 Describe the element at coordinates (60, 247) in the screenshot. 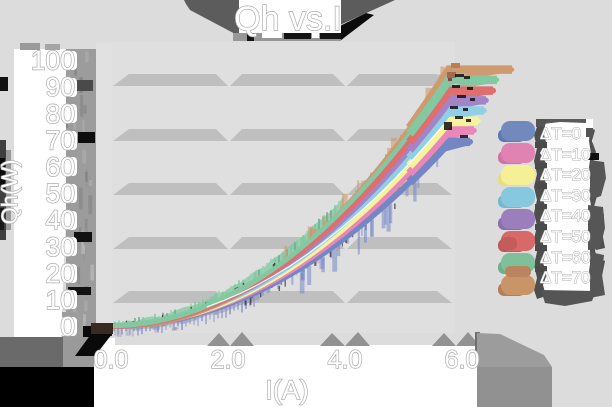

I see `svg-text: 30` at that location.